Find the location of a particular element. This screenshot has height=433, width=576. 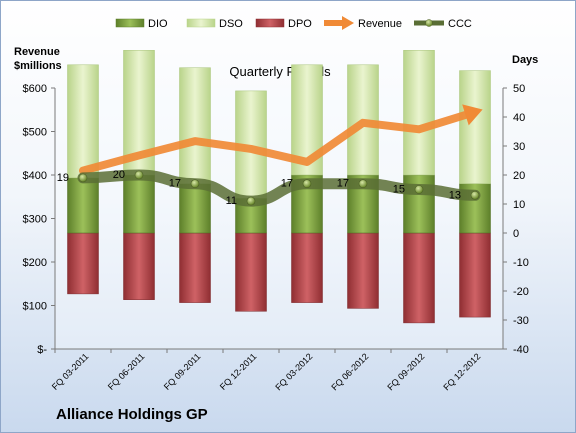

legend-label-dso: DSO is located at coordinates (231, 24).